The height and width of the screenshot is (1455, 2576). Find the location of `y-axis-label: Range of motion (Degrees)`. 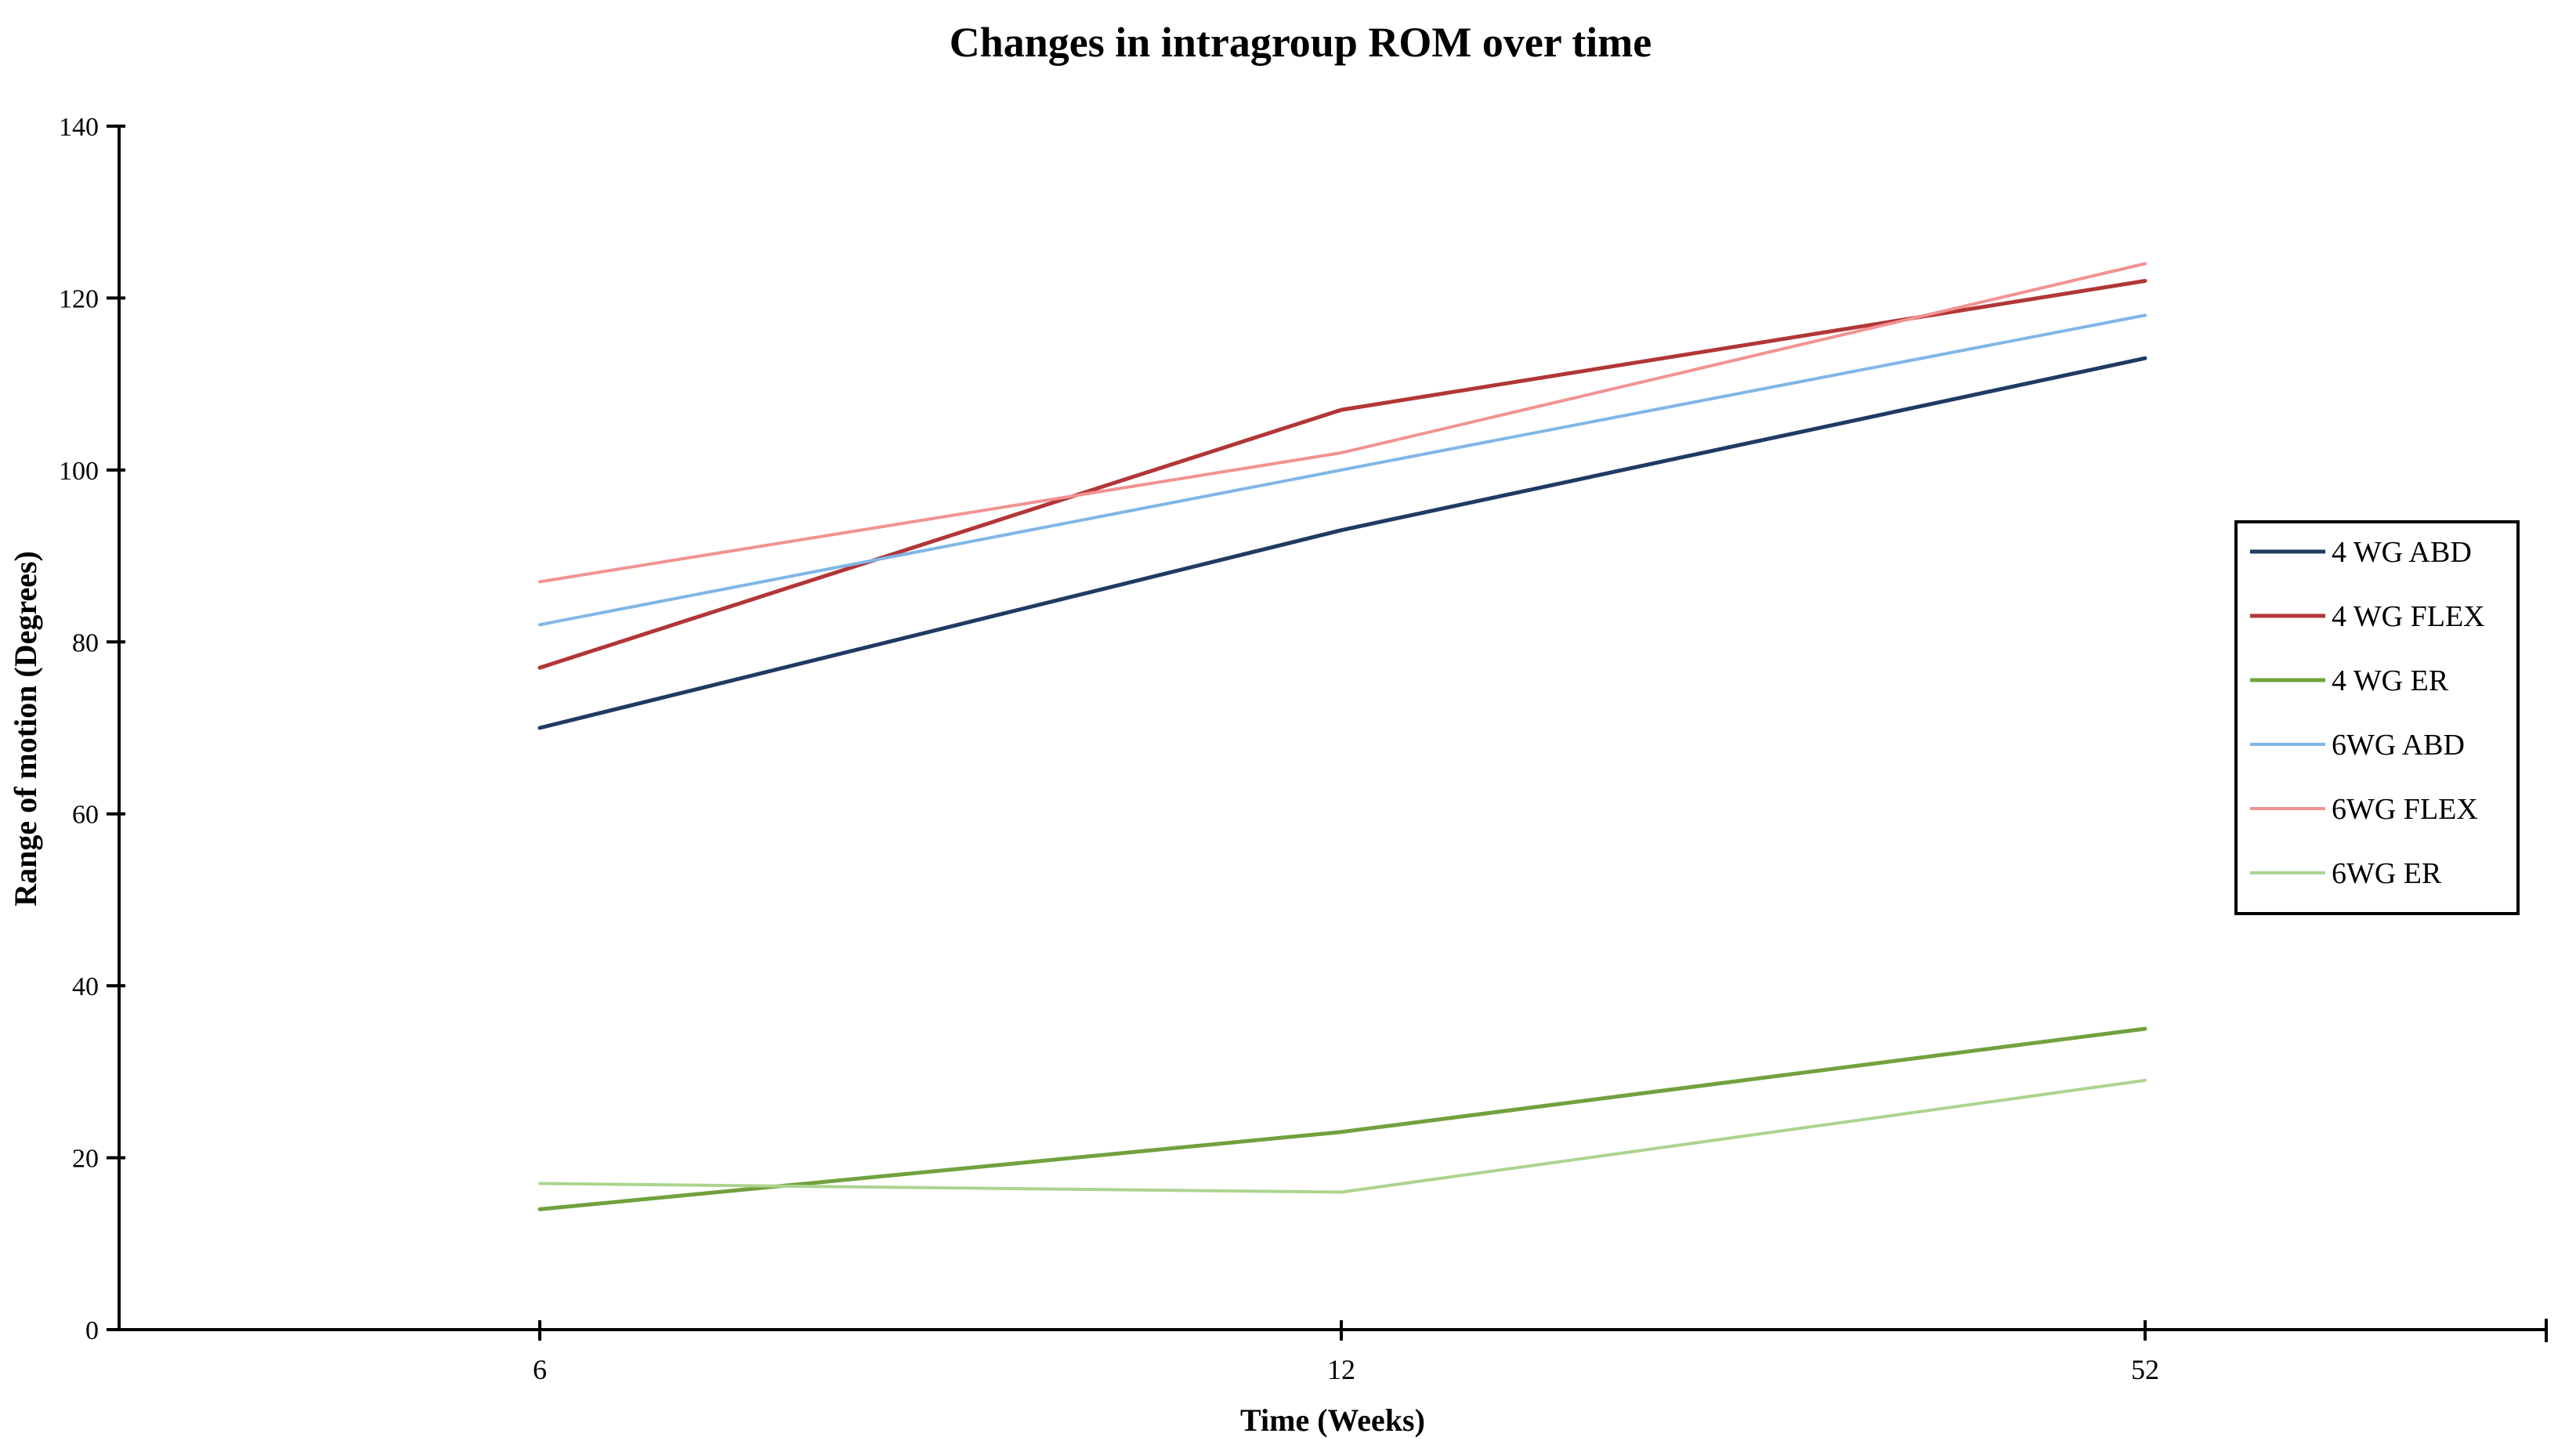

y-axis-label: Range of motion (Degrees) is located at coordinates (26, 729).